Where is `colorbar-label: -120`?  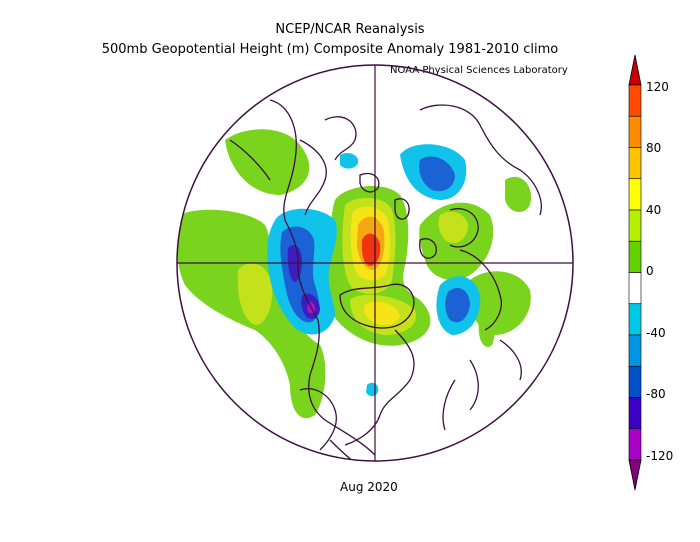
colorbar-label: -120 is located at coordinates (659, 456).